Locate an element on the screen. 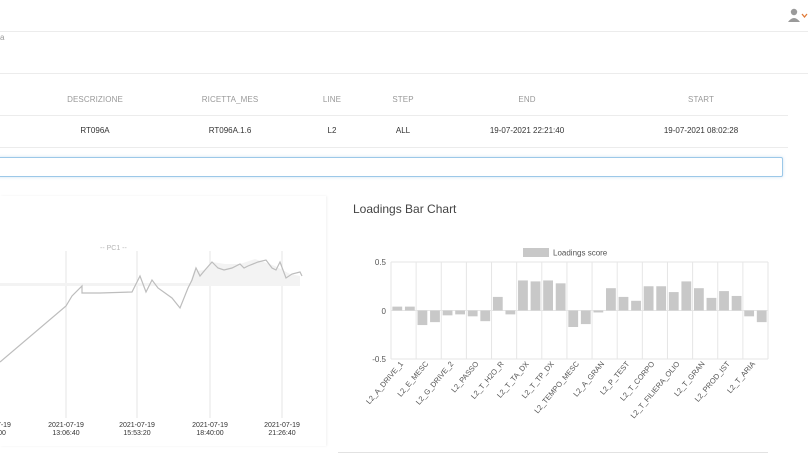 This screenshot has width=808, height=455. y-tick-label: 0 is located at coordinates (384, 311).